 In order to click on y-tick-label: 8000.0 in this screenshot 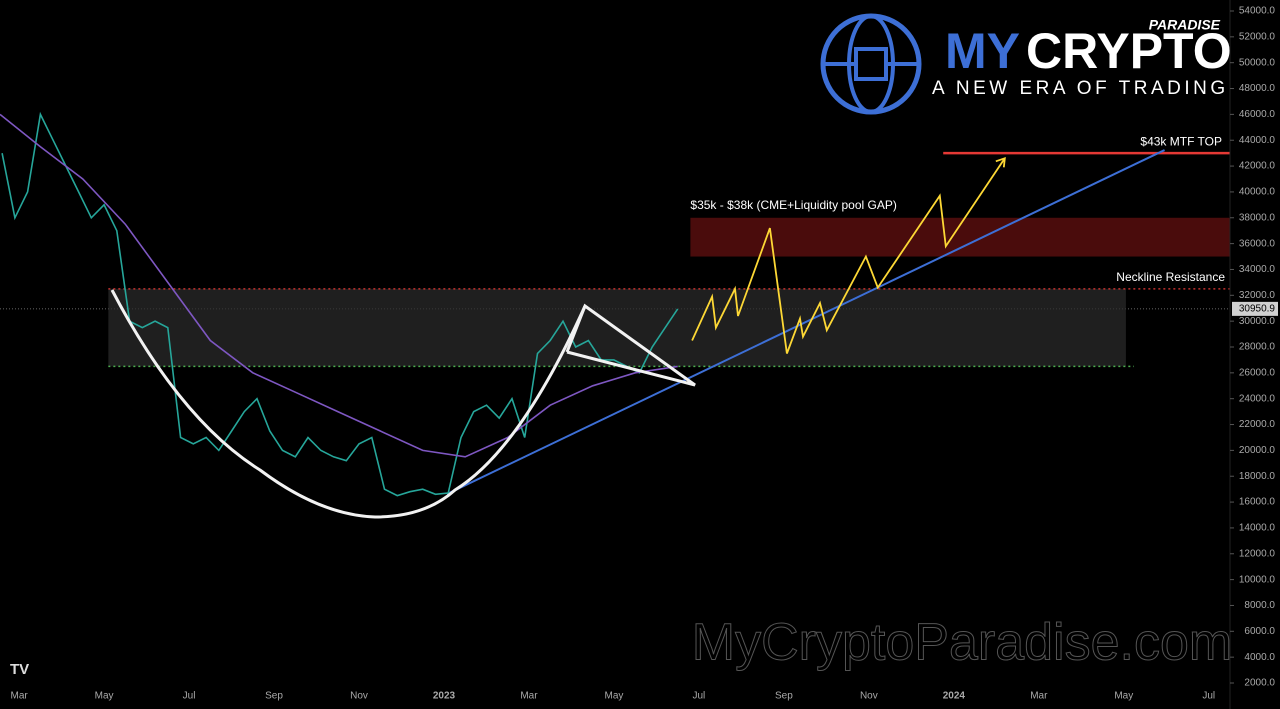, I will do `click(1259, 605)`.